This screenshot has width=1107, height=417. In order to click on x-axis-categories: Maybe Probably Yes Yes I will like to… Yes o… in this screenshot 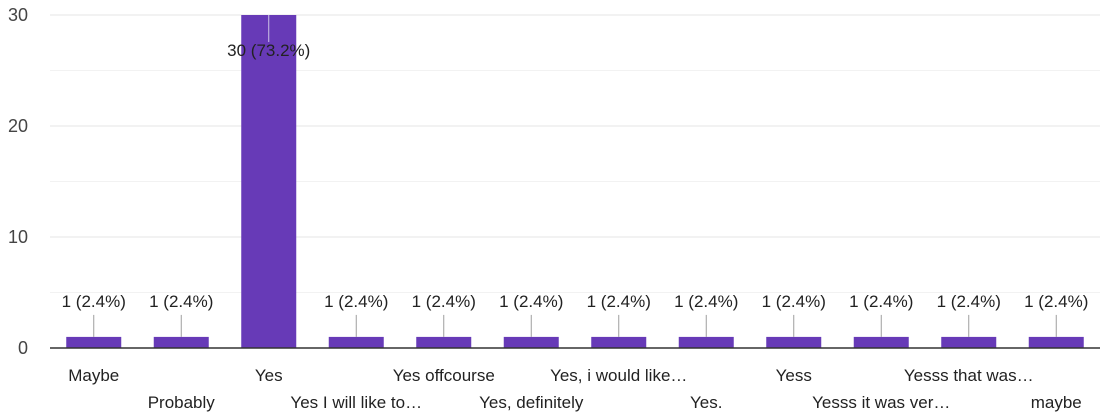, I will do `click(575, 389)`.